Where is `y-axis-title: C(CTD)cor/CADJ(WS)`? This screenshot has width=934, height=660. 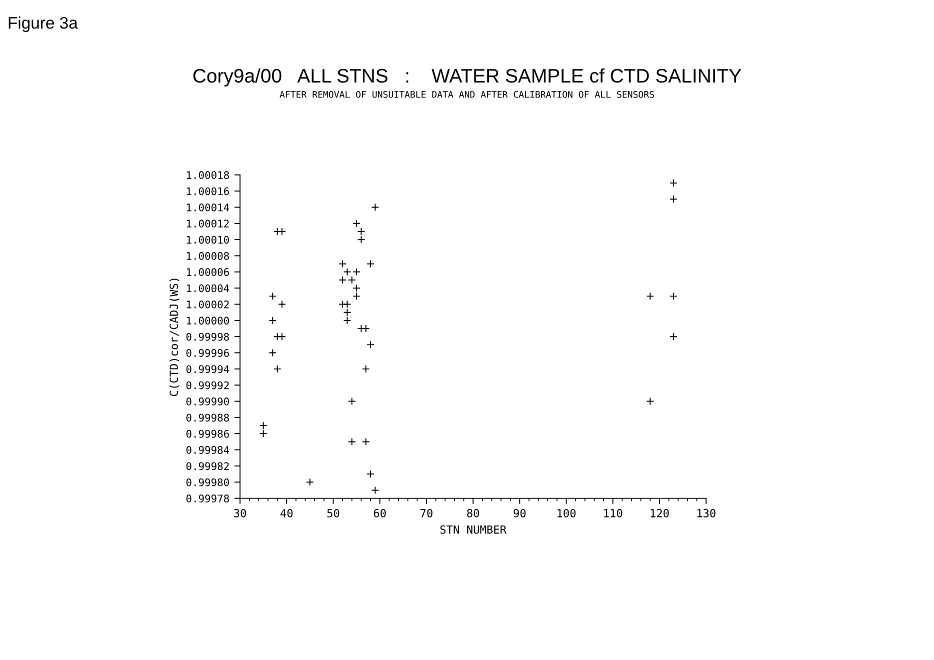
y-axis-title: C(CTD)cor/CADJ(WS) is located at coordinates (174, 337).